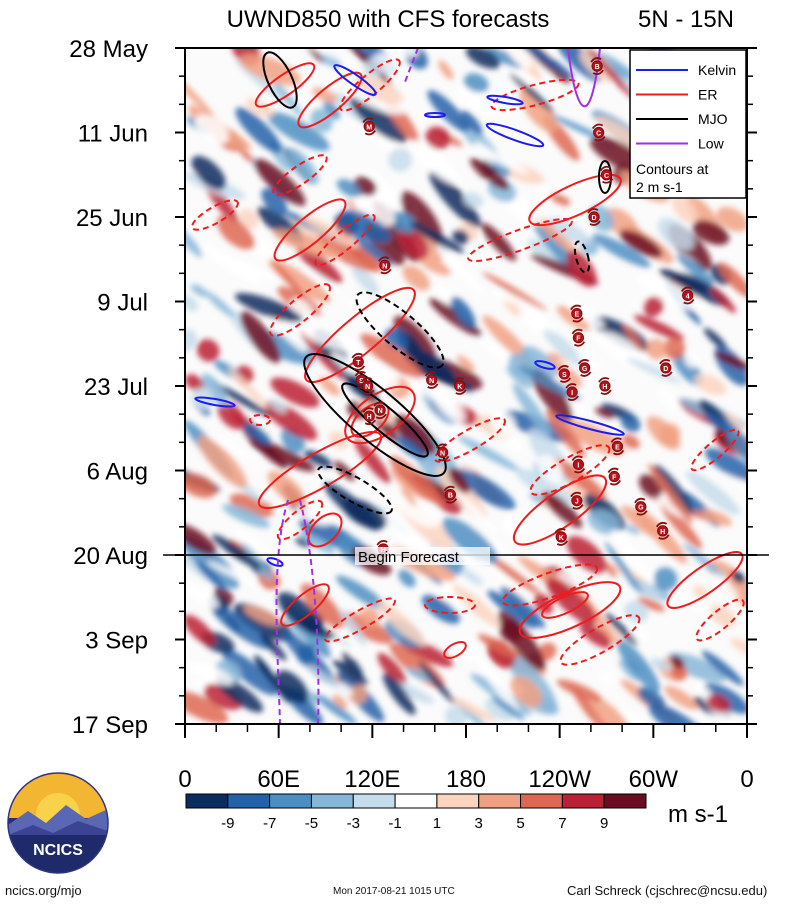 The height and width of the screenshot is (912, 809). I want to click on tc-marker: B, so click(597, 66).